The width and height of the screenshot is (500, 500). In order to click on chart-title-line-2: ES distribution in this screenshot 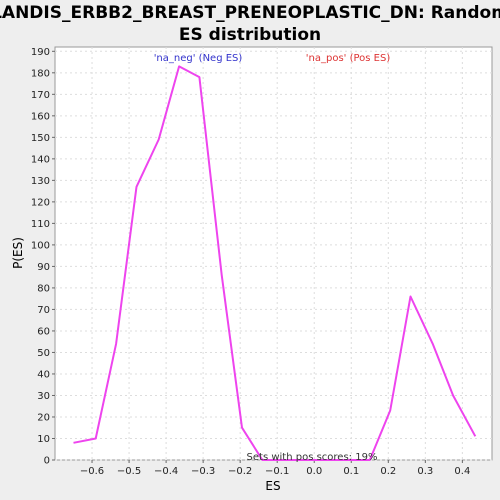, I will do `click(250, 35)`.